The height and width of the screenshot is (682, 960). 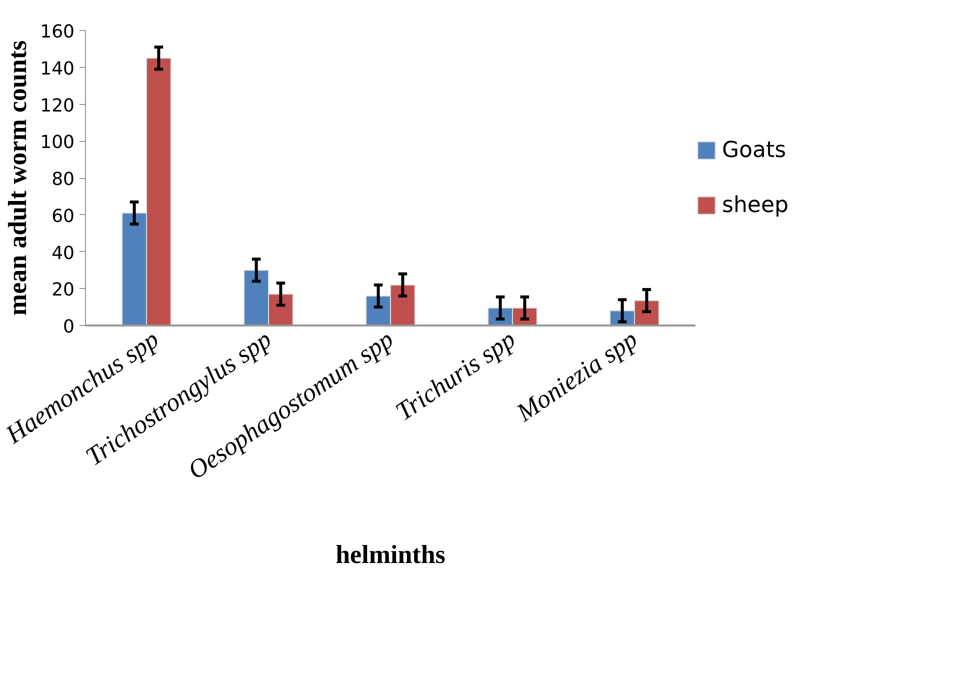 I want to click on y-axis-title: mean adult worm counts, so click(x=17, y=178).